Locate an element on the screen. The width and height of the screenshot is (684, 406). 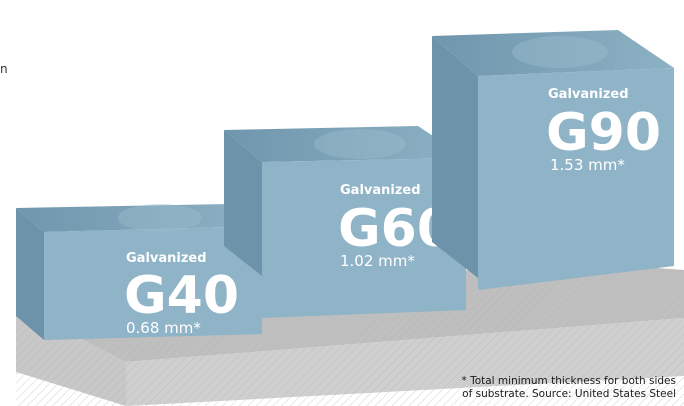
block-g60-top is located at coordinates (345, 144).